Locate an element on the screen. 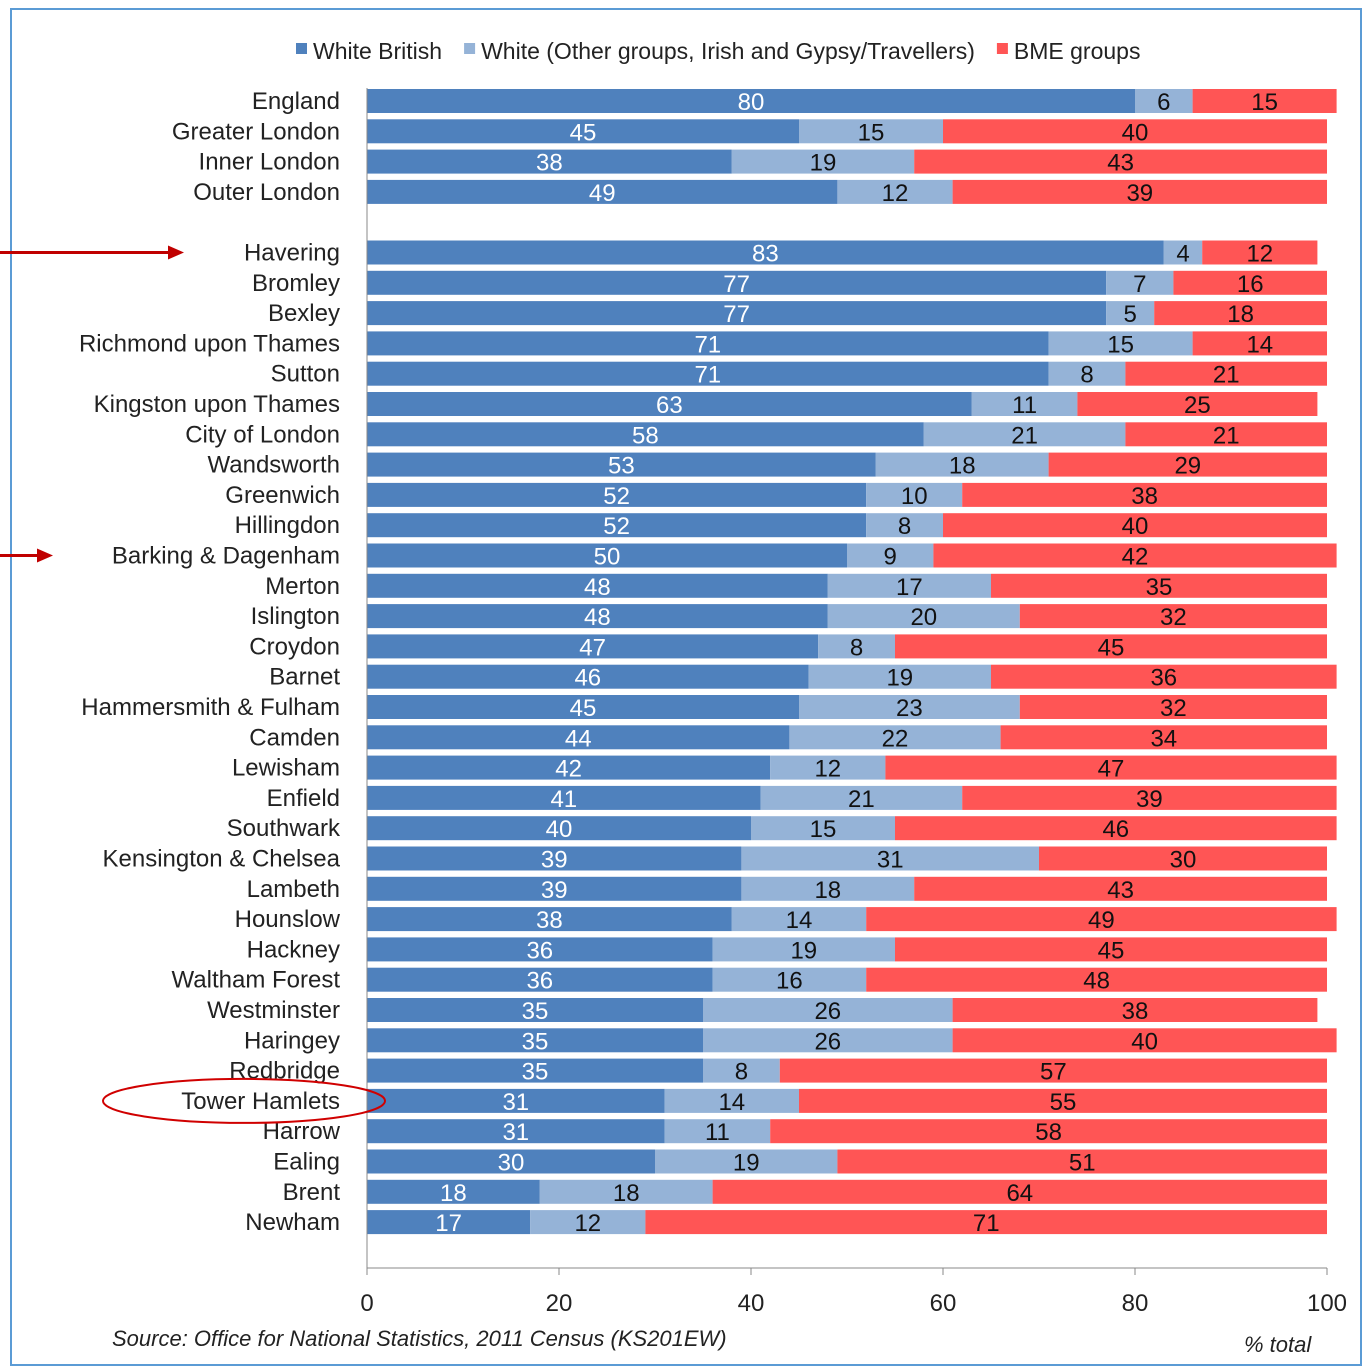 The image size is (1364, 1368). bar-kensington-and-chelsea-white-other-groups-irish-and-gypsy-travellers is located at coordinates (890, 858).